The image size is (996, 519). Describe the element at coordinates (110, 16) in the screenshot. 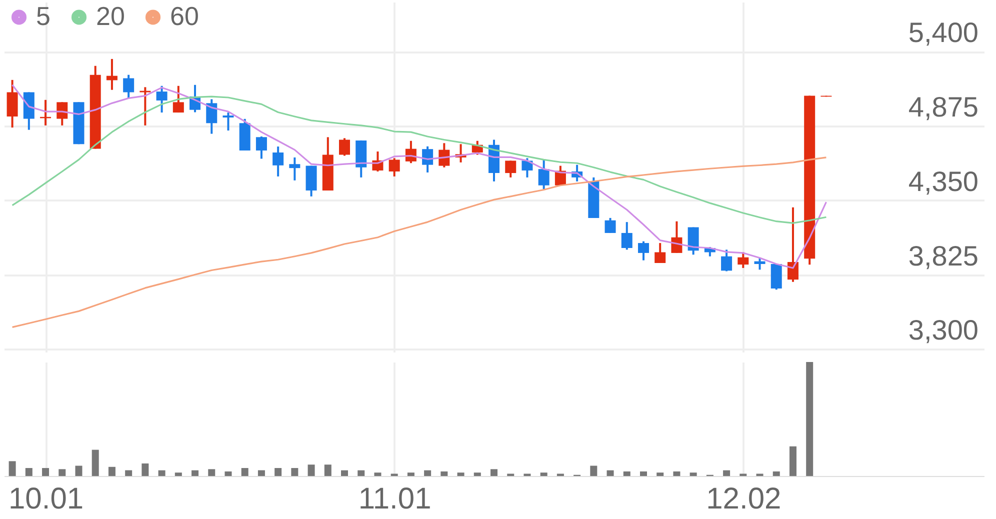

I see `legend-label: 20` at that location.